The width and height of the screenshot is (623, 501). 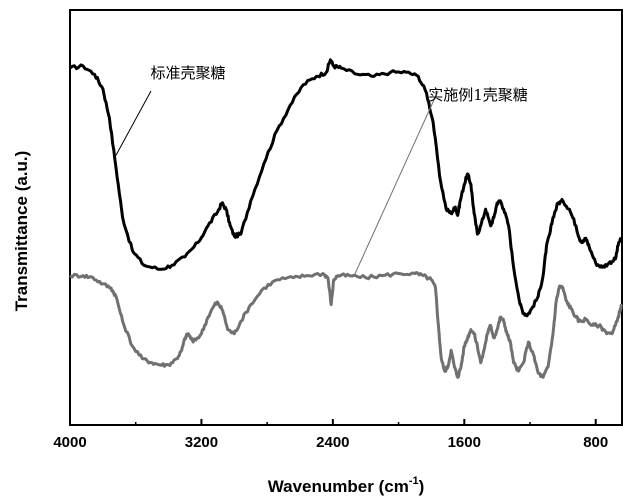 I want to click on x-axis-title-close: ), so click(x=422, y=486).